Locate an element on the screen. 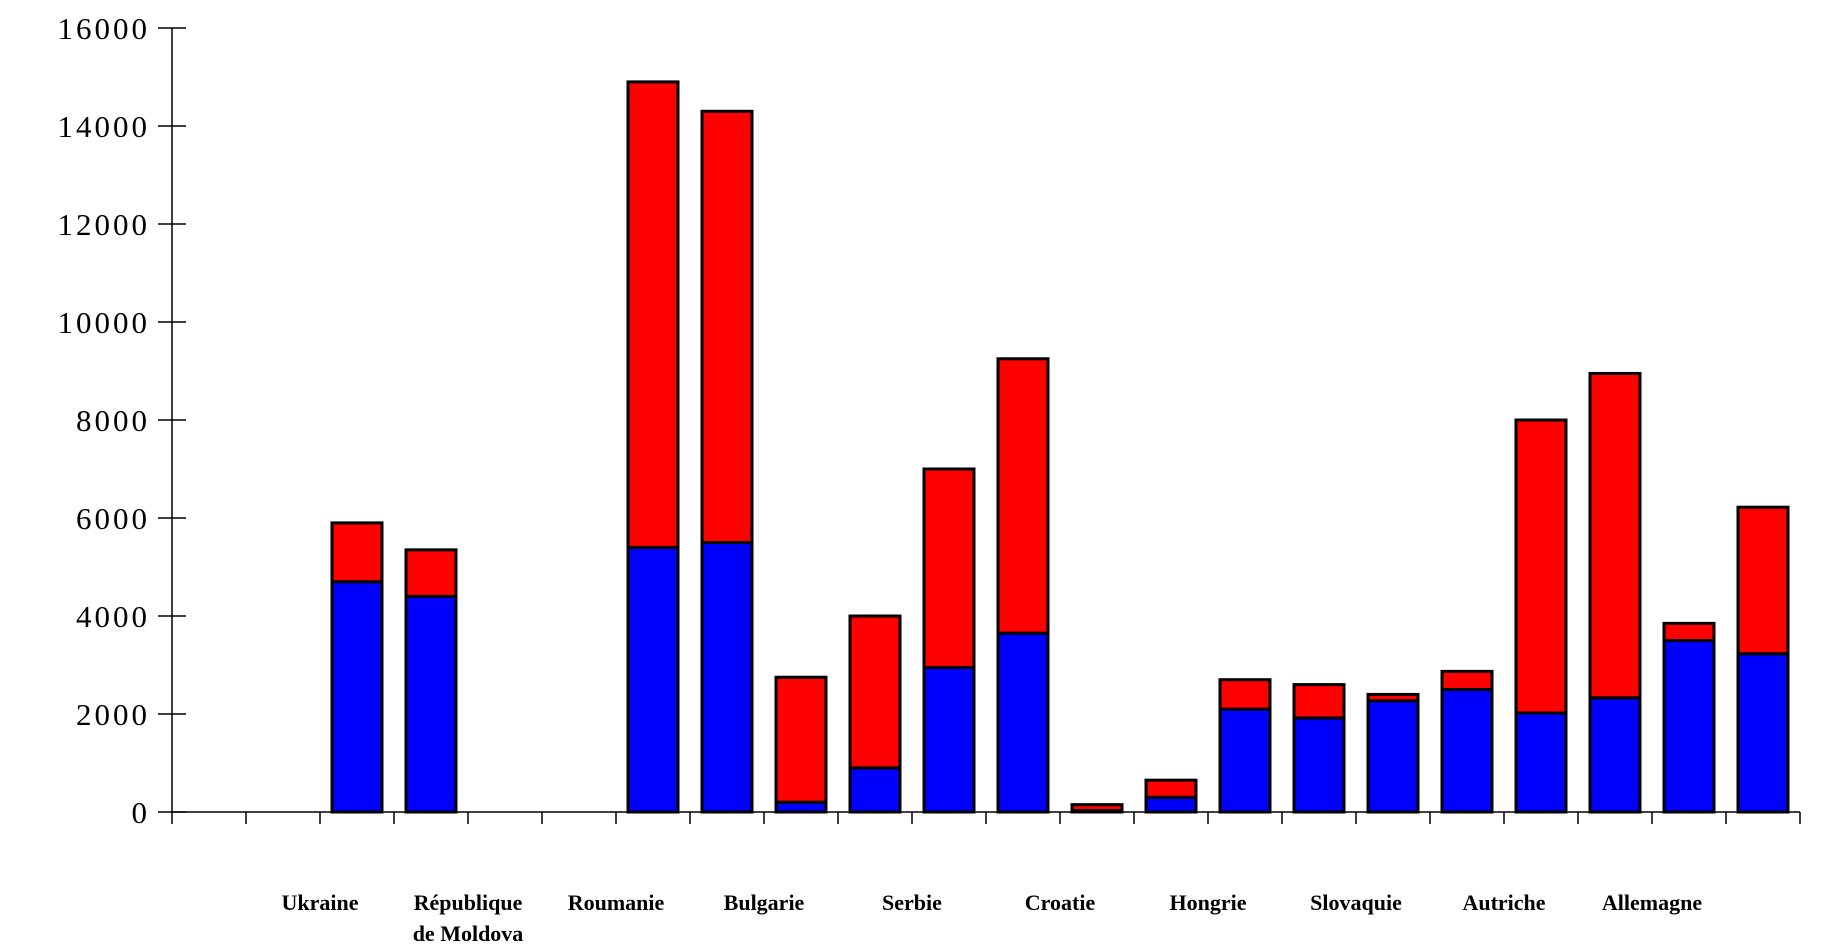 The height and width of the screenshot is (946, 1825). x-category-label: Autriche is located at coordinates (1503, 902).